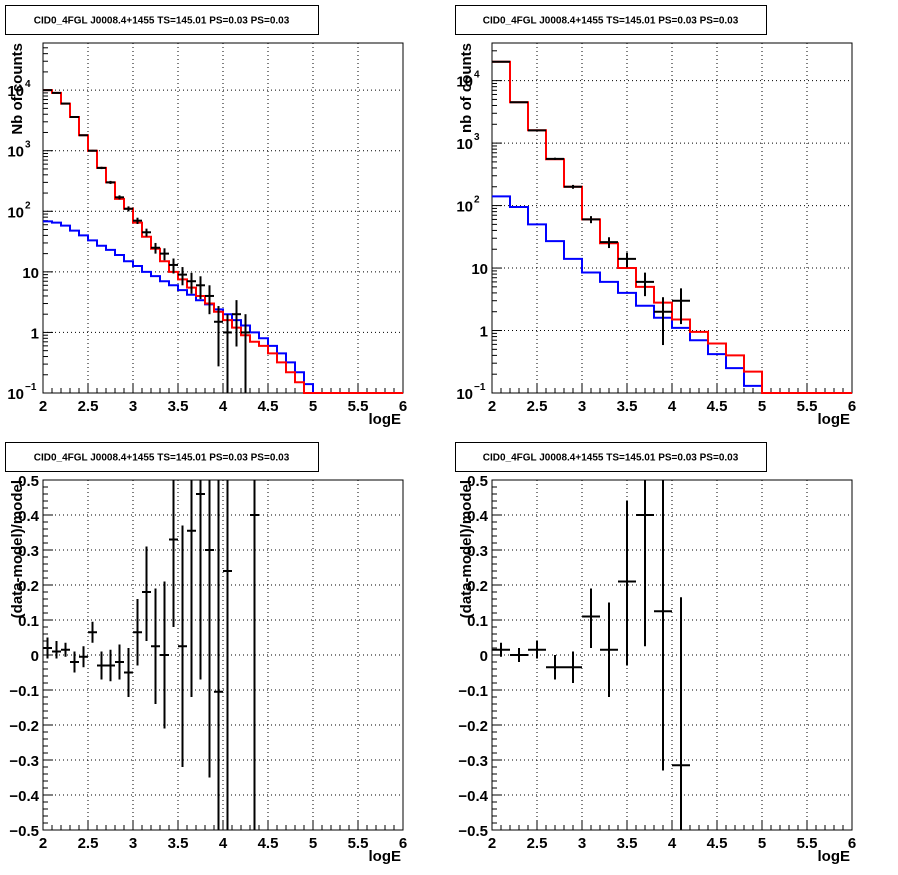  I want to click on y-tick-label: 0.5, so click(28, 481).